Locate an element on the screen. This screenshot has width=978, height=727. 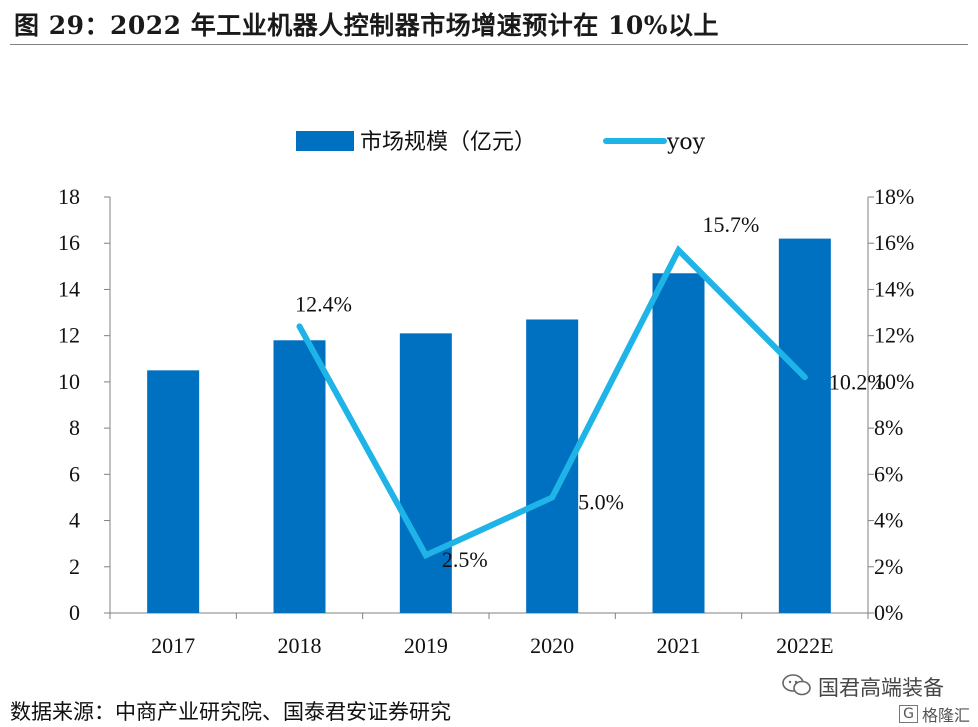
y-tick-label-right: 12% is located at coordinates (894, 335).